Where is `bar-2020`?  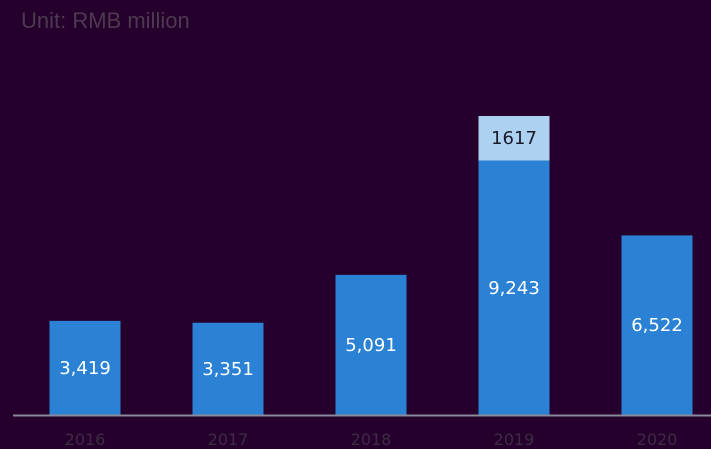
bar-2020 is located at coordinates (657, 325).